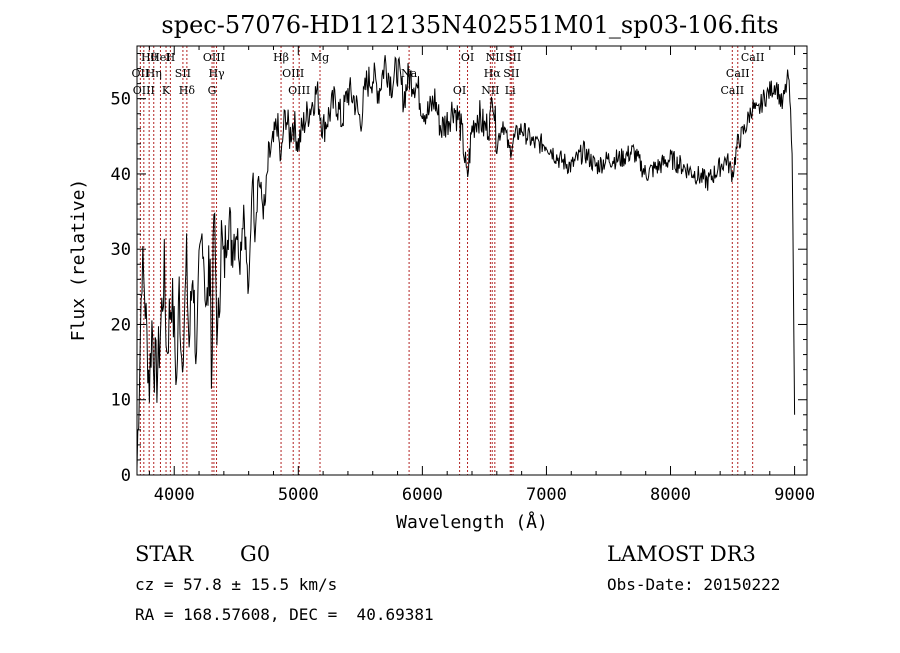 This screenshot has height=653, width=900. Describe the element at coordinates (121, 401) in the screenshot. I see `y-tick-label: 10` at that location.